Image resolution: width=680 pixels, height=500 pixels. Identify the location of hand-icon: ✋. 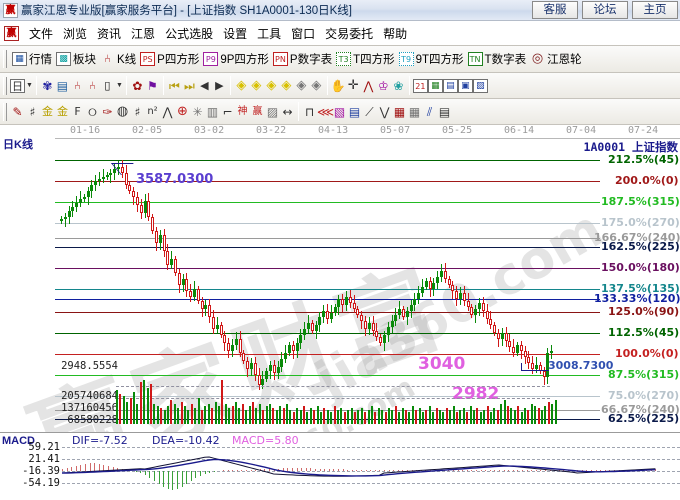
(338, 85).